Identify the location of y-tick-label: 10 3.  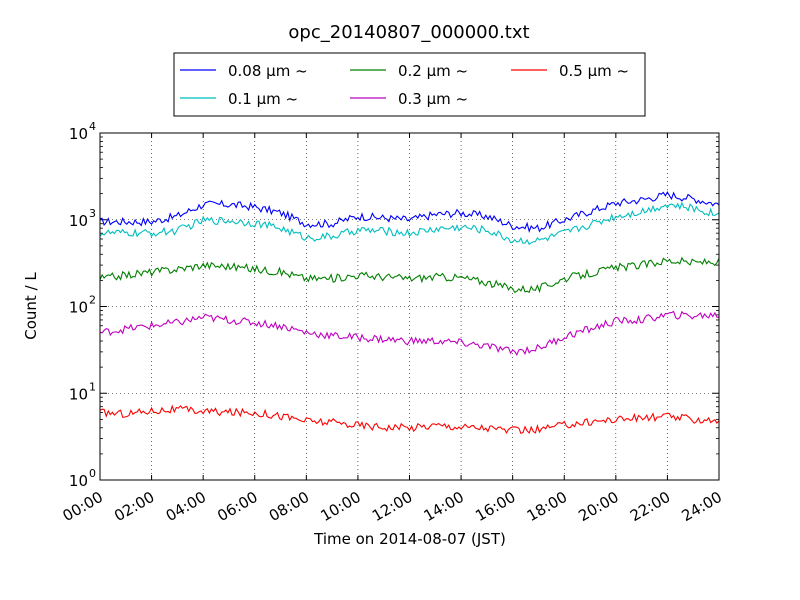
(82, 218).